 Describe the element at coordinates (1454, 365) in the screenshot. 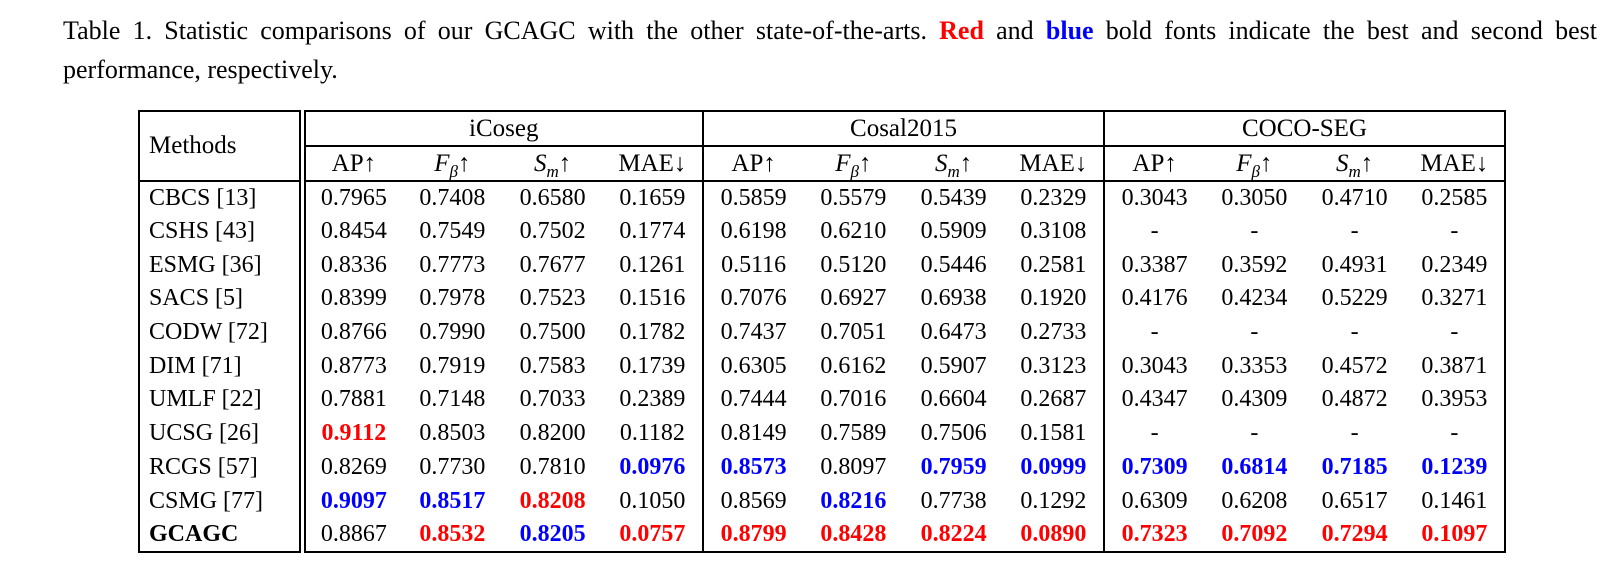

I see `value-cell: 0.3871` at that location.